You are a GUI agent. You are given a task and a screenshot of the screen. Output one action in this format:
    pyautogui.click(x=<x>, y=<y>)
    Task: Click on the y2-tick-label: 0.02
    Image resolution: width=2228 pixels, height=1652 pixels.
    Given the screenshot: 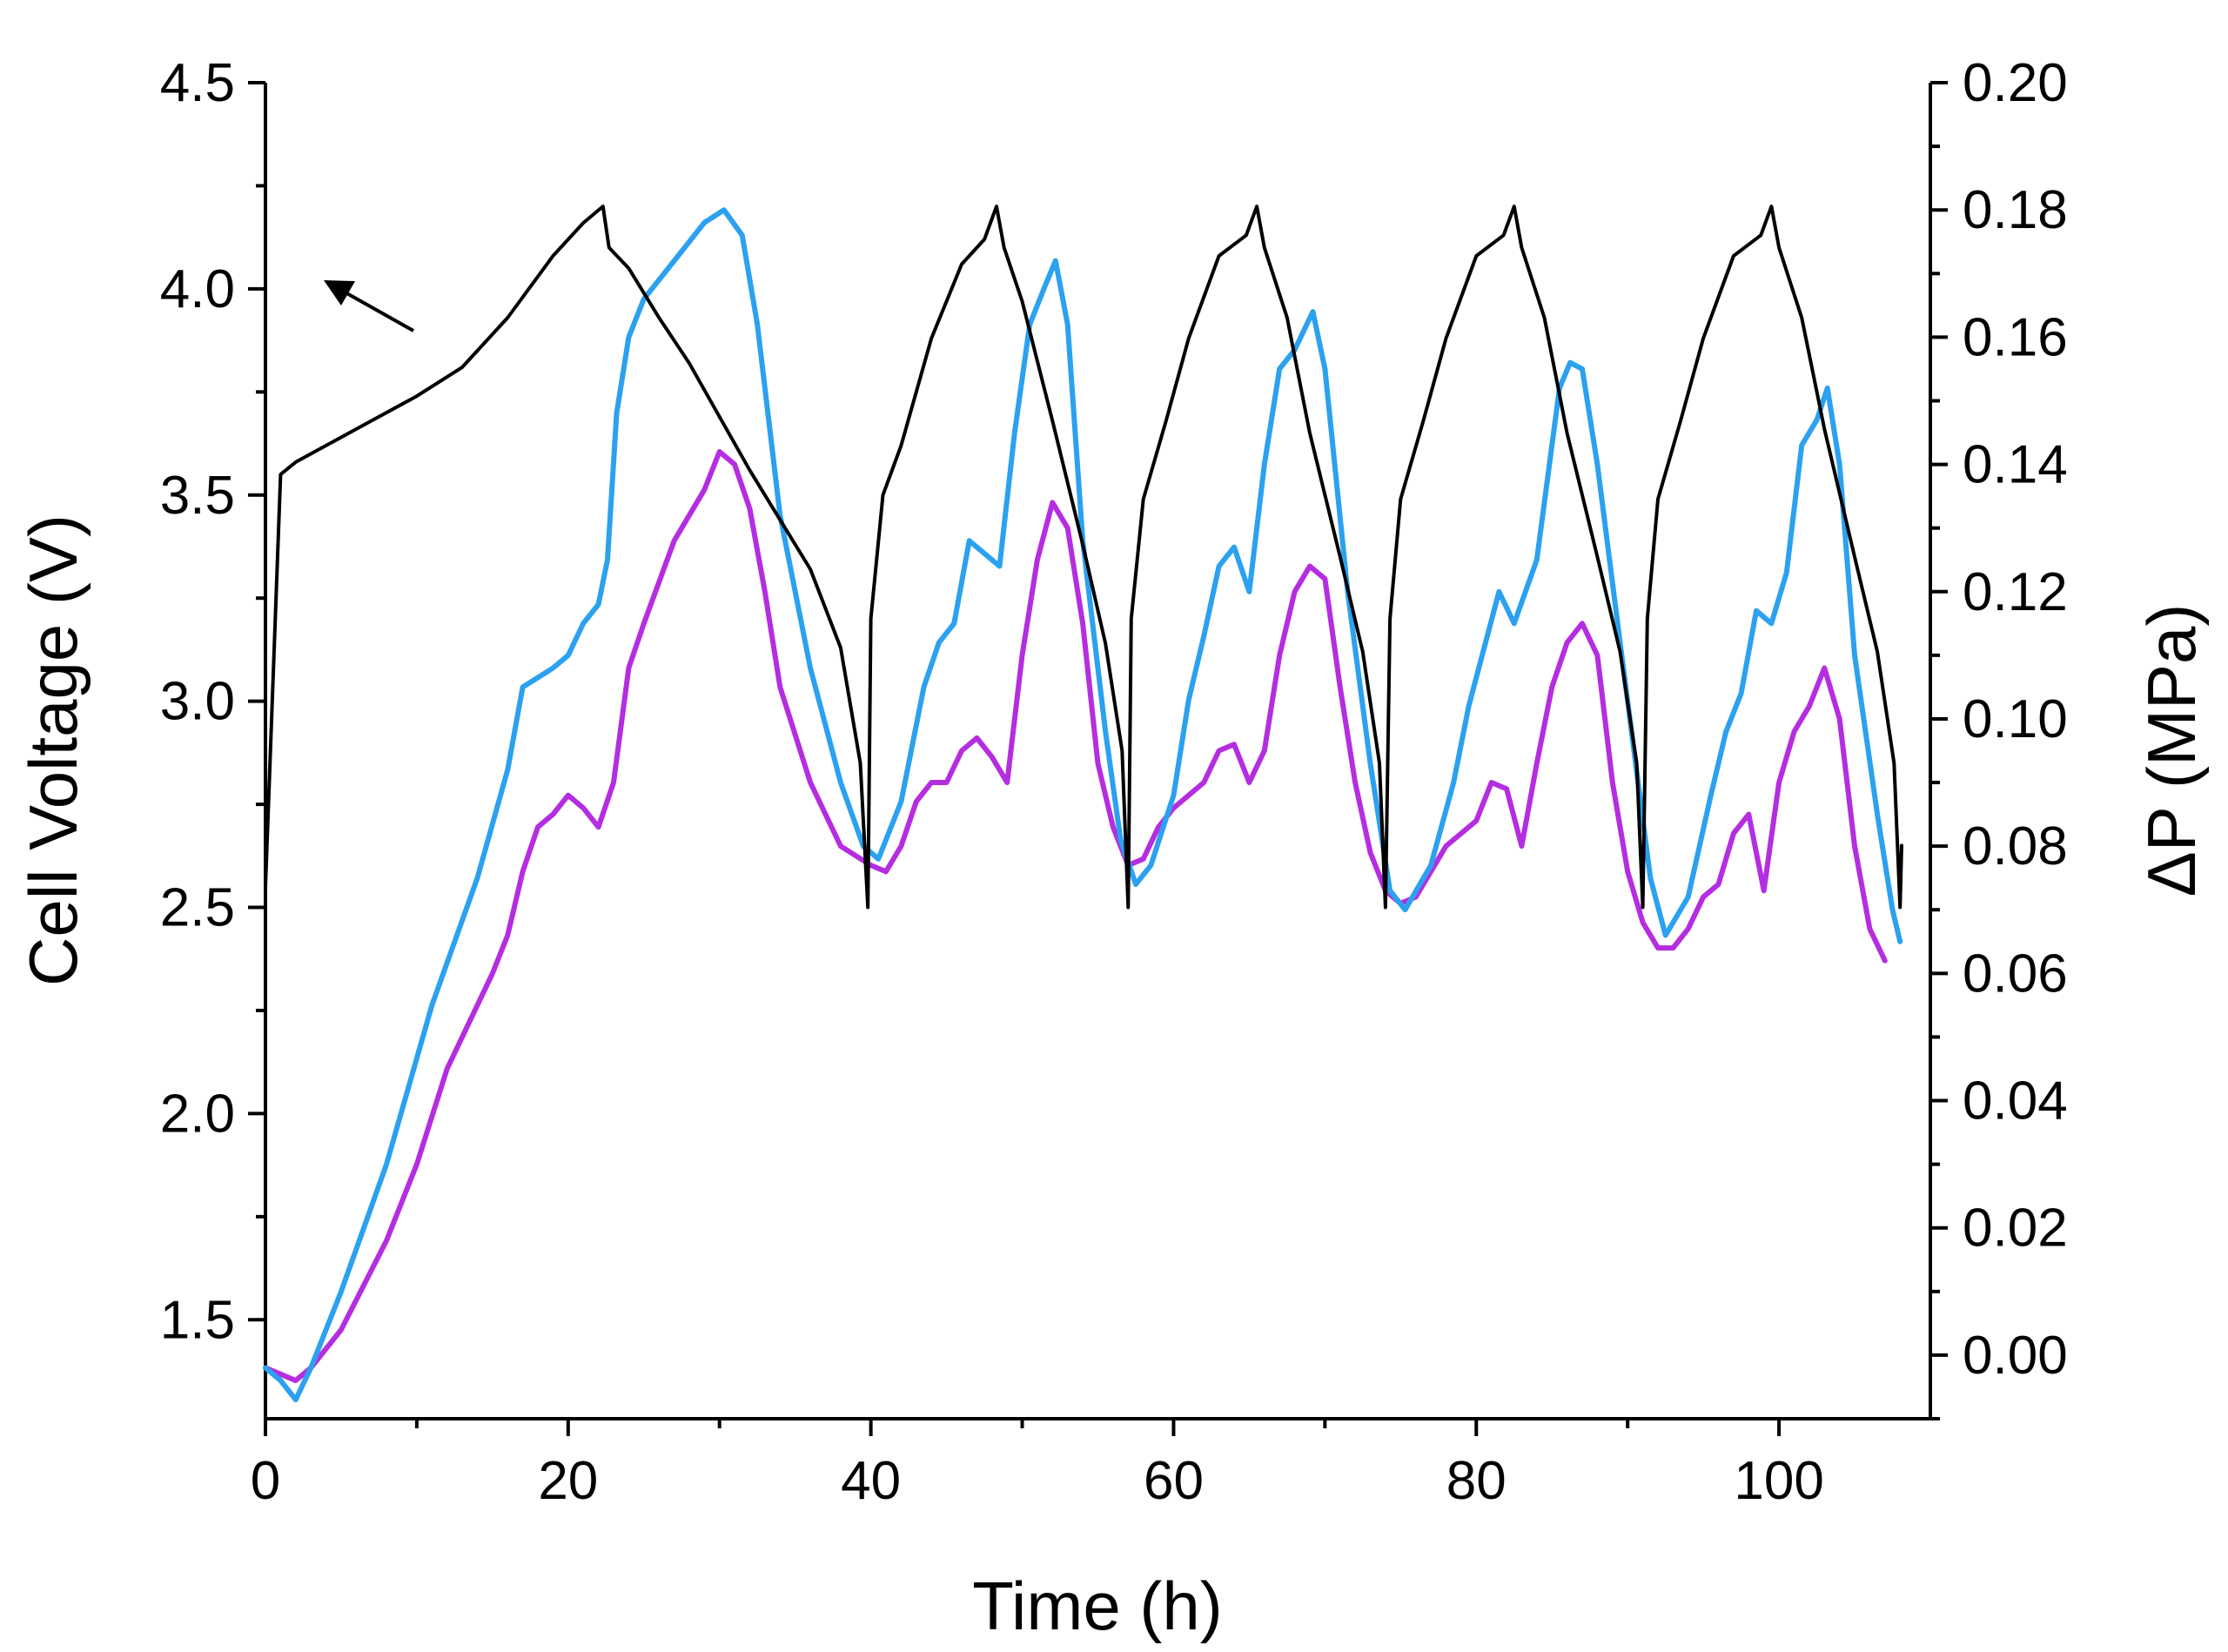 What is the action you would take?
    pyautogui.click(x=2016, y=1229)
    